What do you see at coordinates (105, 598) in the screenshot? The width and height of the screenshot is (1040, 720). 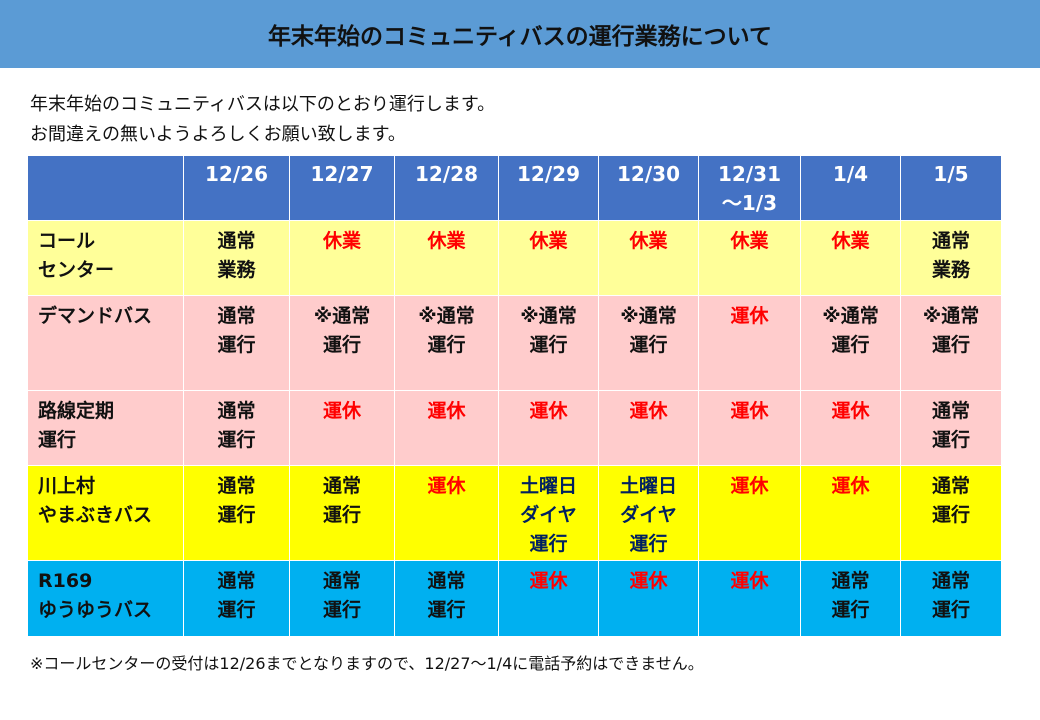 I see `row-label: R169 ゆうゆうバス` at bounding box center [105, 598].